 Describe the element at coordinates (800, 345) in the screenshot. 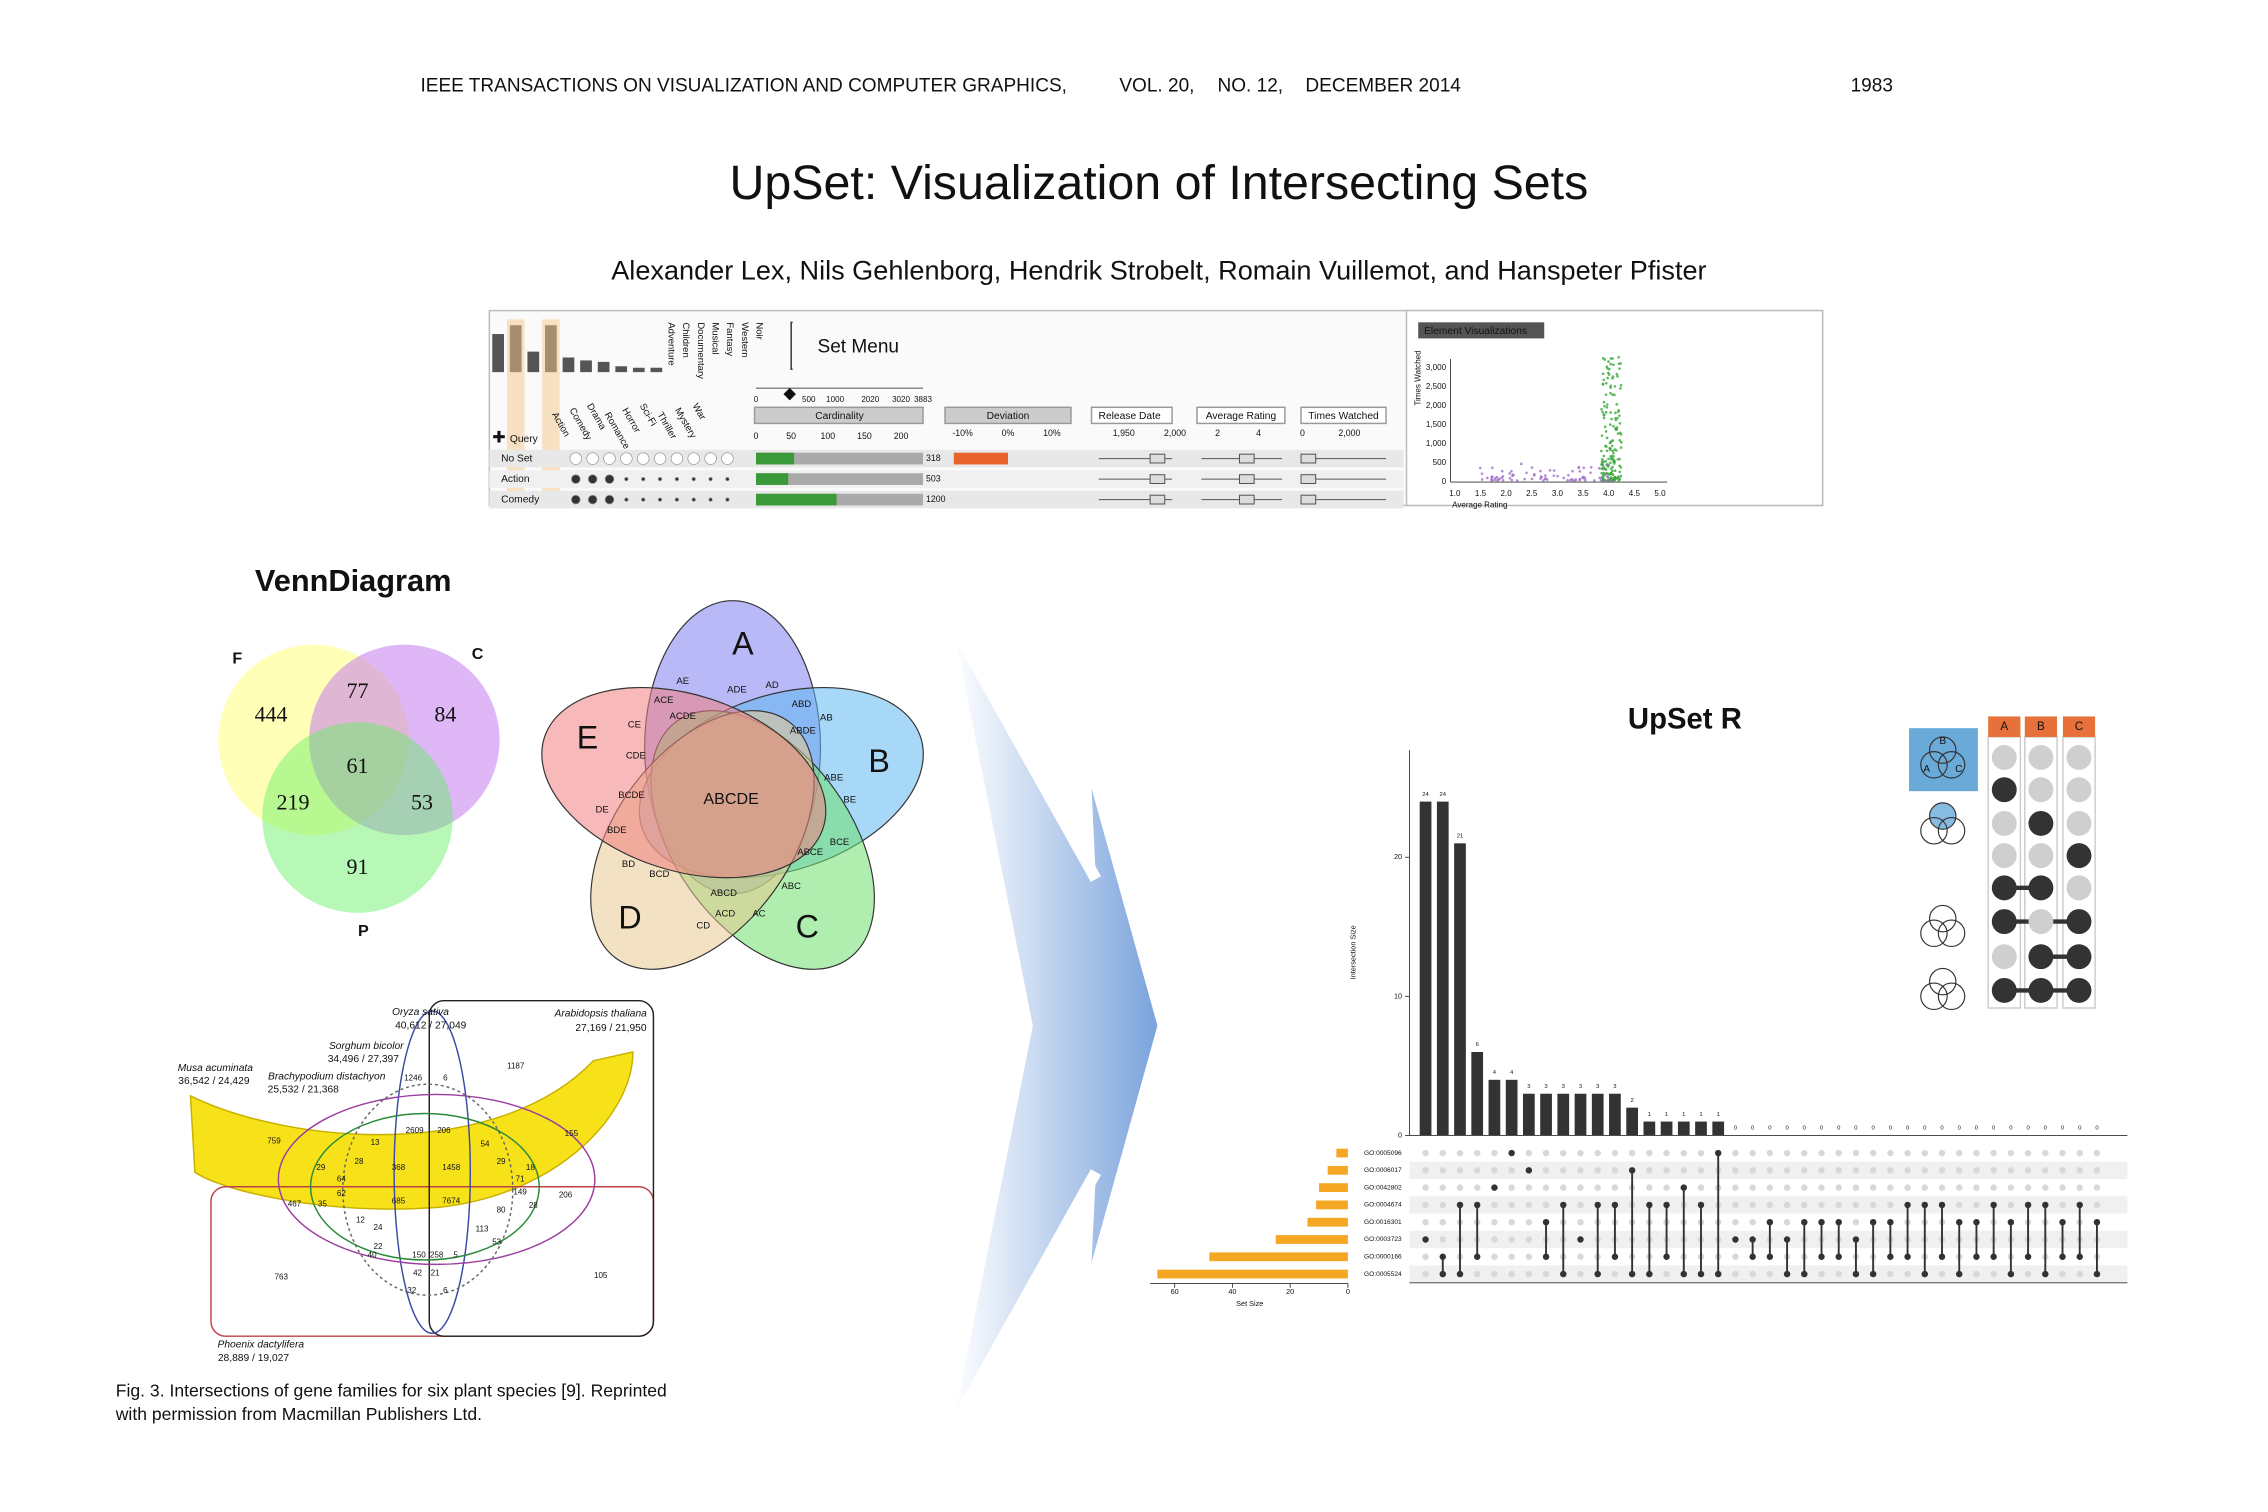

I see `menu-bracket-mask` at that location.